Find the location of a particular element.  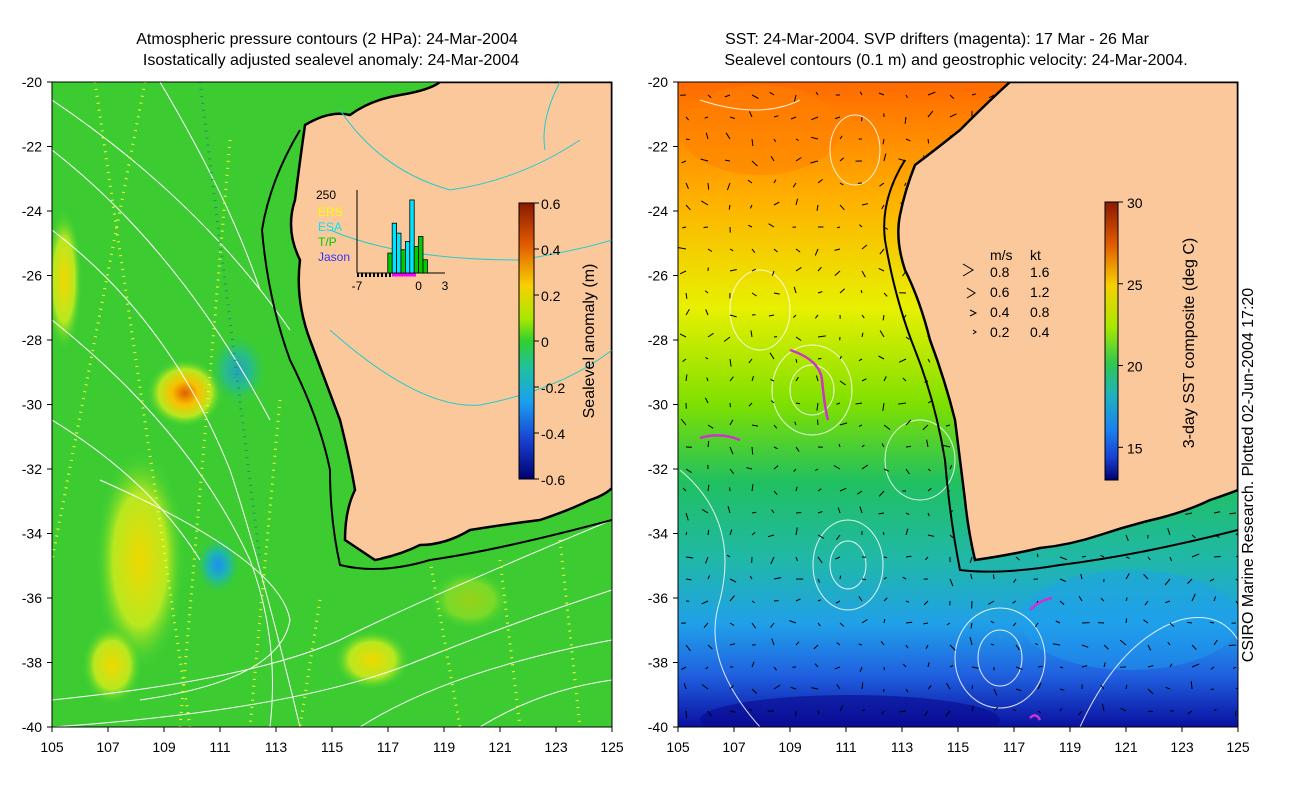

x-tick-label: 119 is located at coordinates (1070, 747).